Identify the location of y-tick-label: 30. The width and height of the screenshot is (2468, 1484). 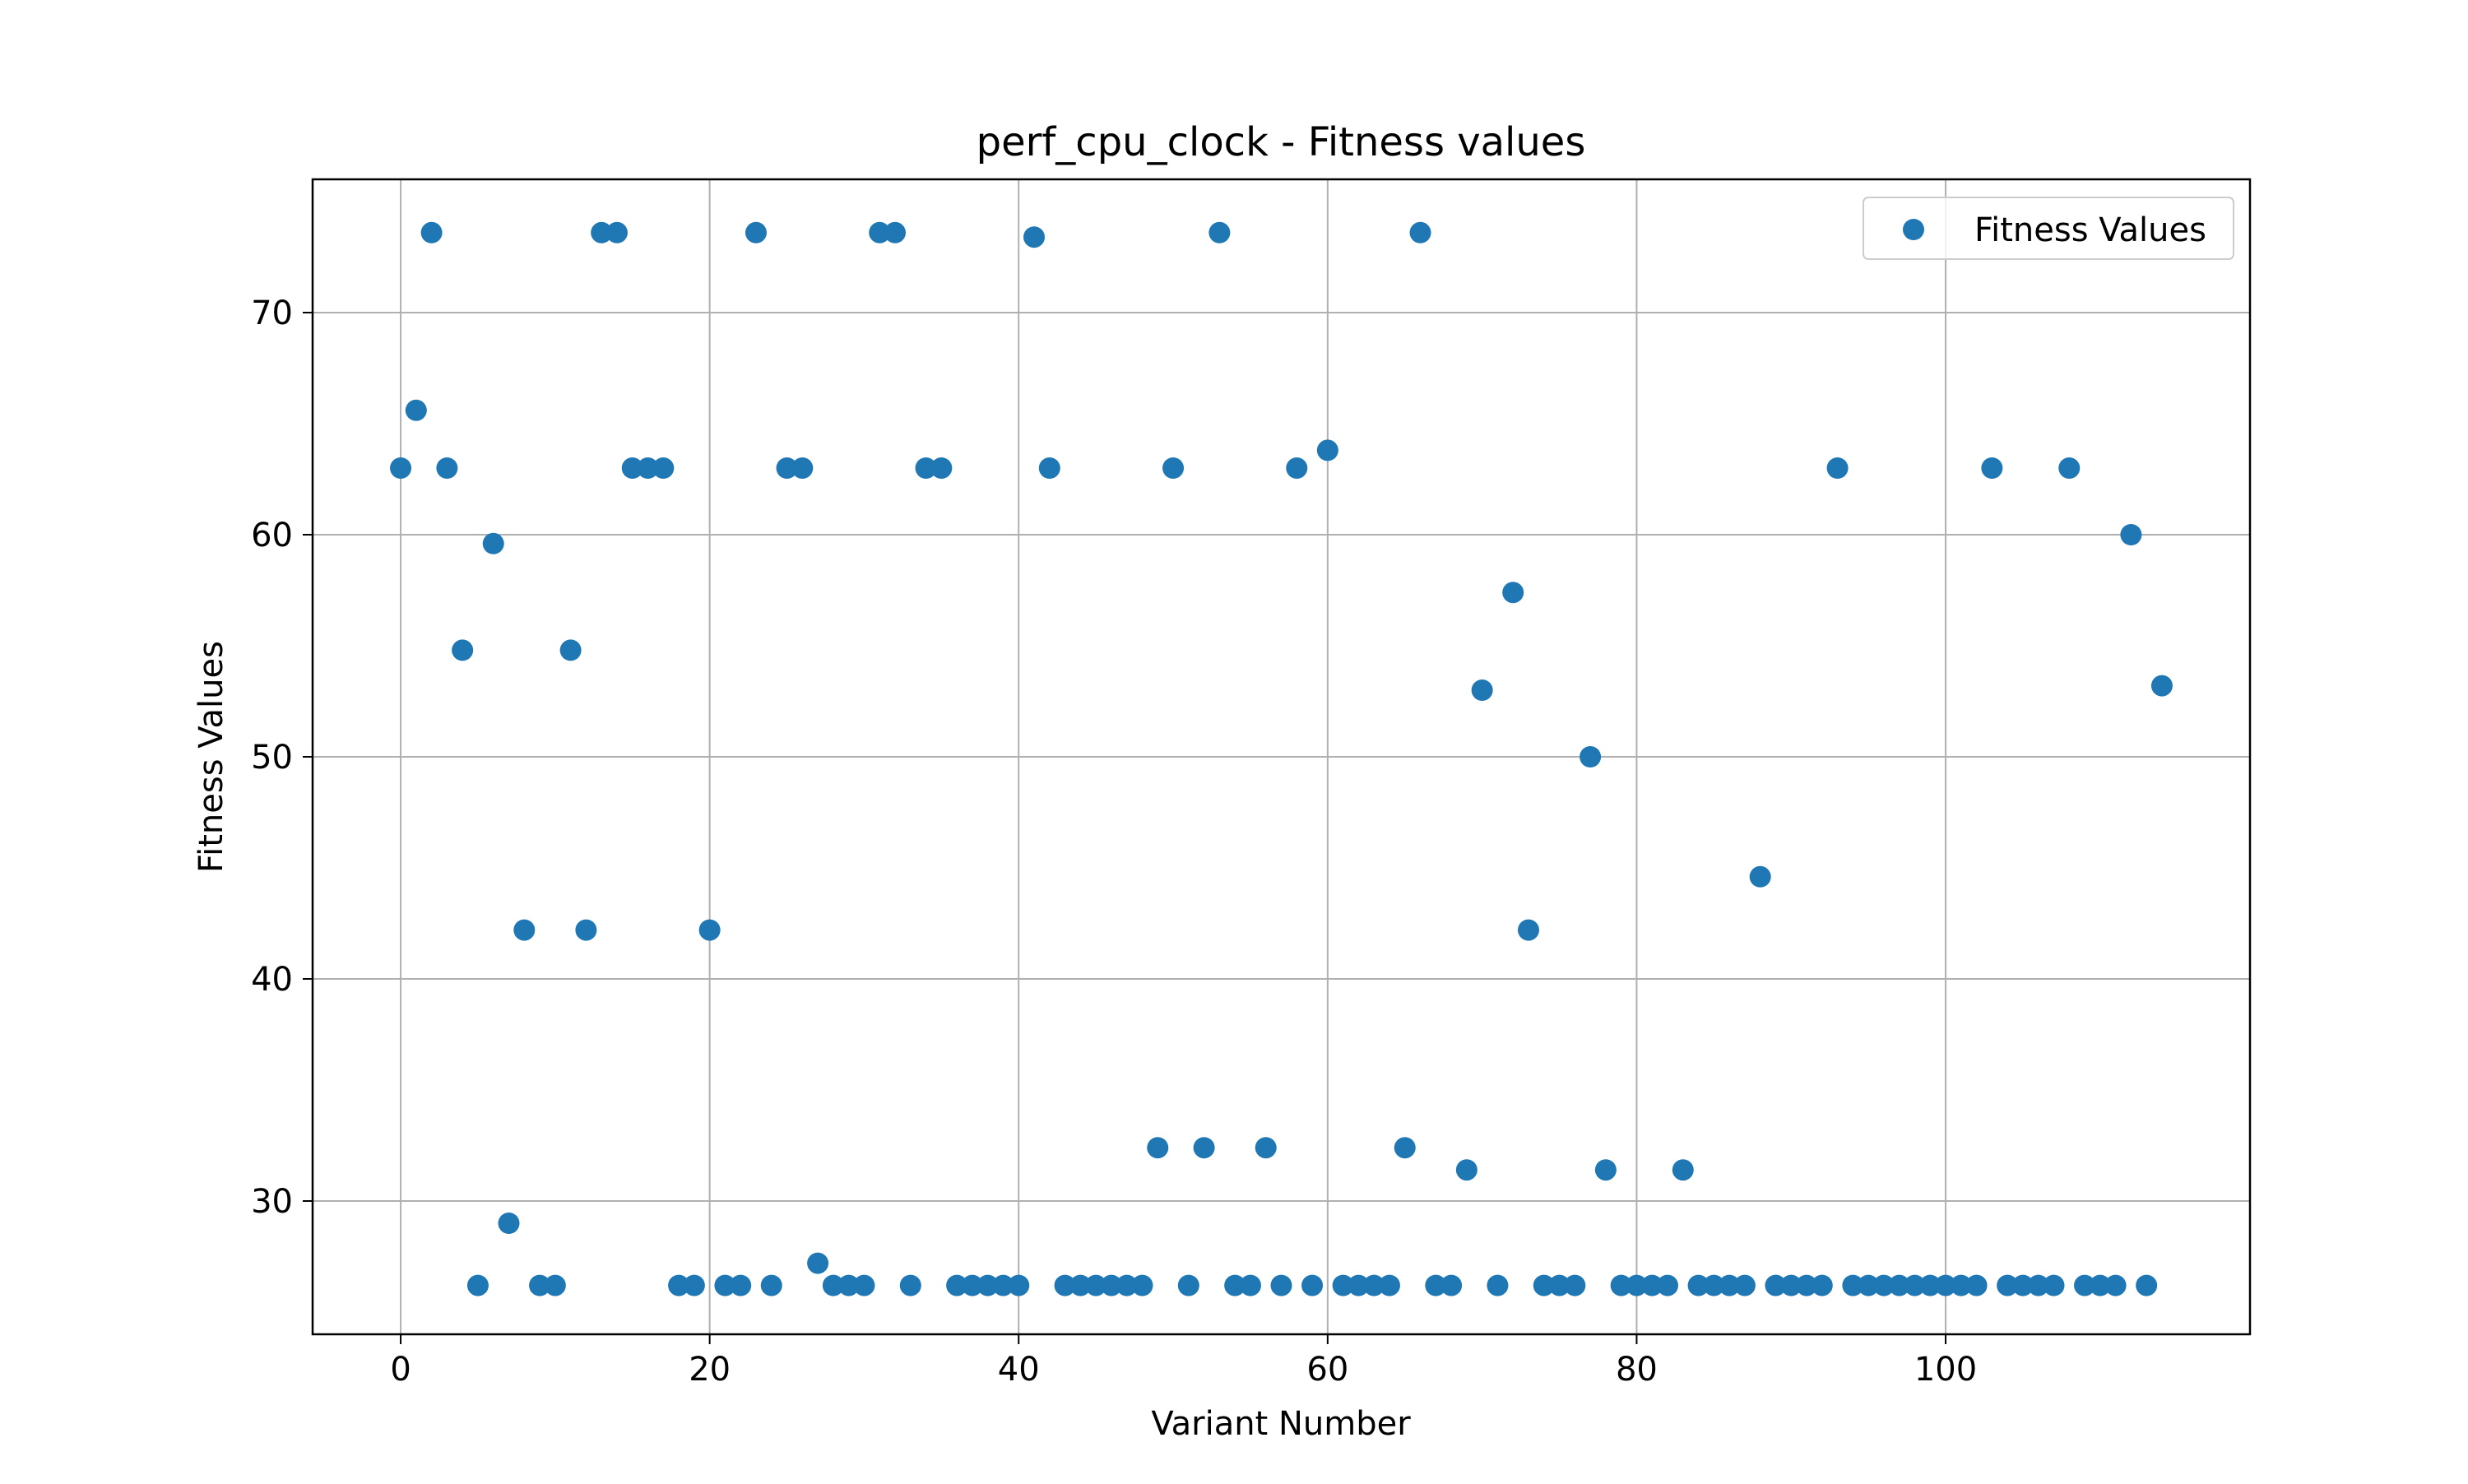
(272, 1202).